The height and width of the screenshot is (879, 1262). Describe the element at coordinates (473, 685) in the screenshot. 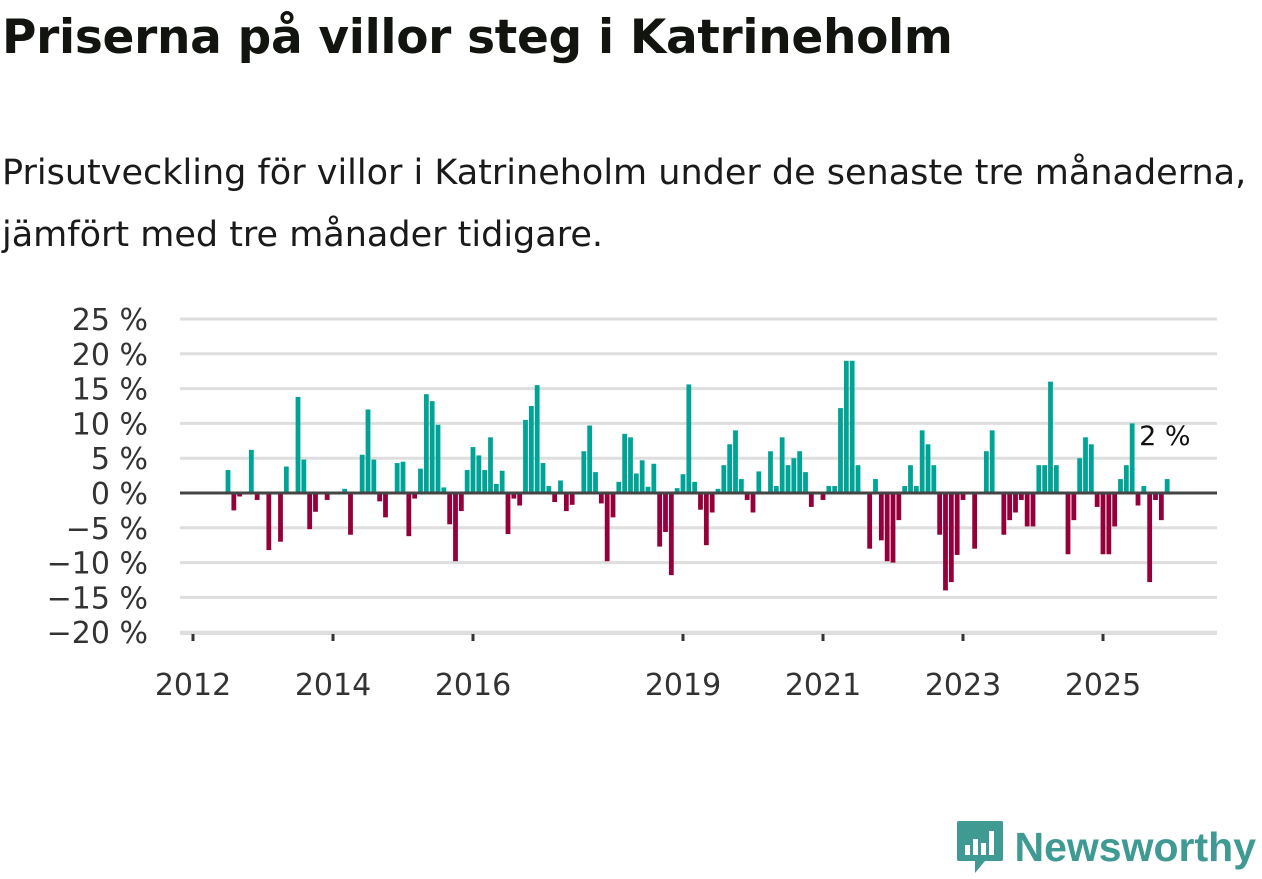

I see `x-tick-label: 2016` at that location.